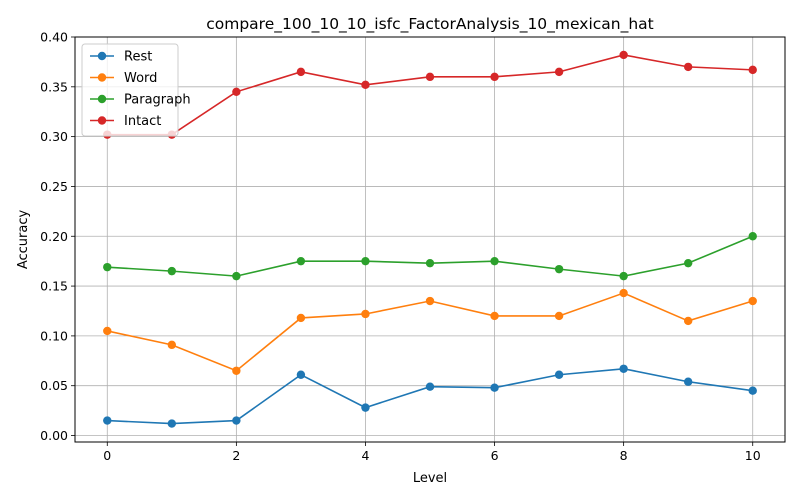  Describe the element at coordinates (157, 100) in the screenshot. I see `legend-label: Paragraph` at that location.